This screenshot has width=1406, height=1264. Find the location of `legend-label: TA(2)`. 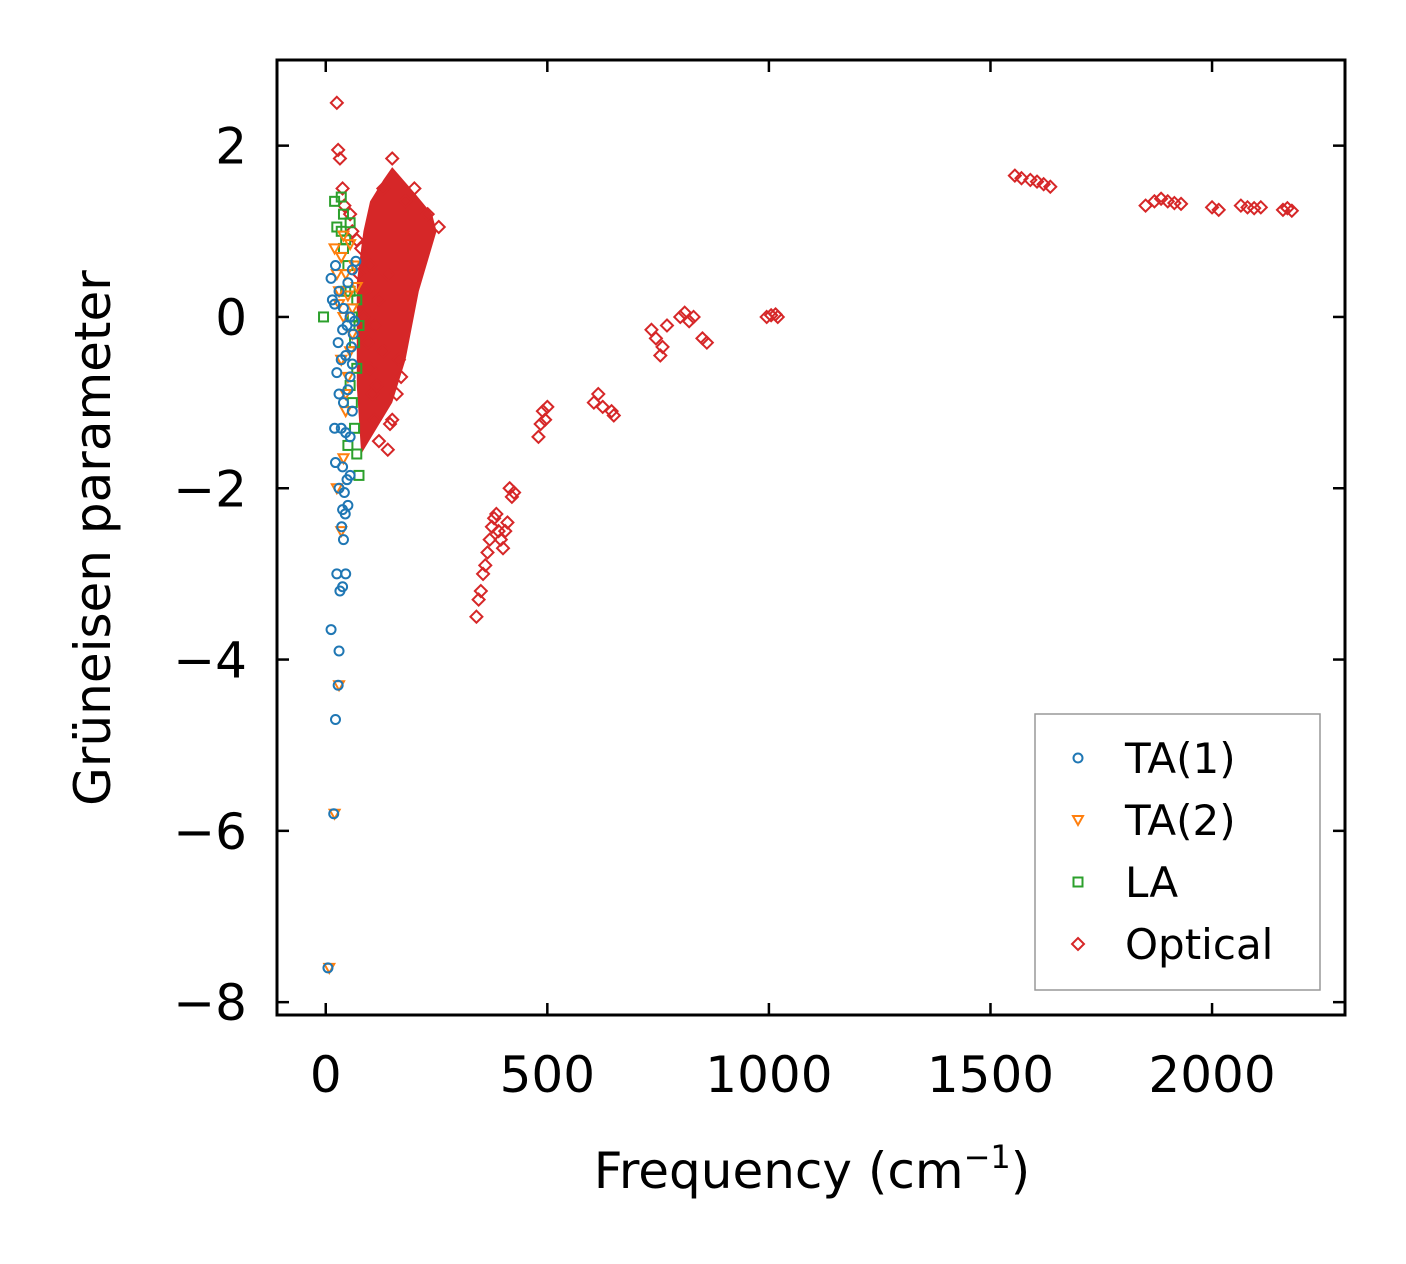

legend-label: TA(2) is located at coordinates (1180, 820).